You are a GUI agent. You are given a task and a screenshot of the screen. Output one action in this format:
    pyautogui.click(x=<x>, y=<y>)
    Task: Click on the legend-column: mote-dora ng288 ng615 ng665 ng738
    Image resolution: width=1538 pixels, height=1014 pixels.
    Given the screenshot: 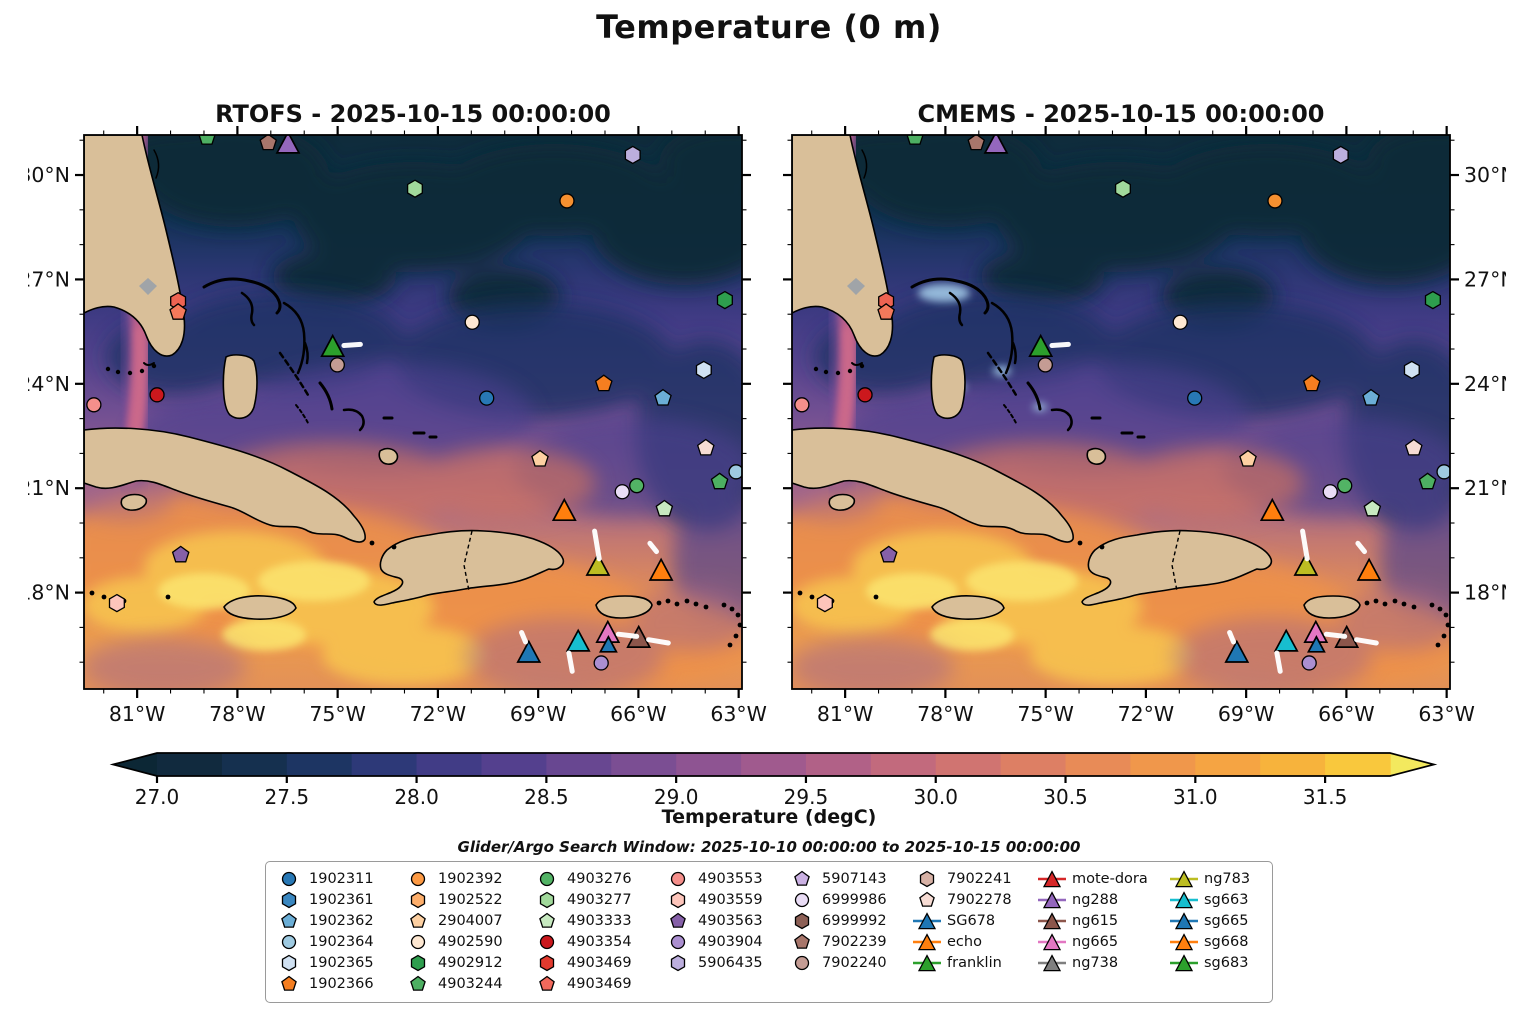 What is the action you would take?
    pyautogui.click(x=1092, y=920)
    